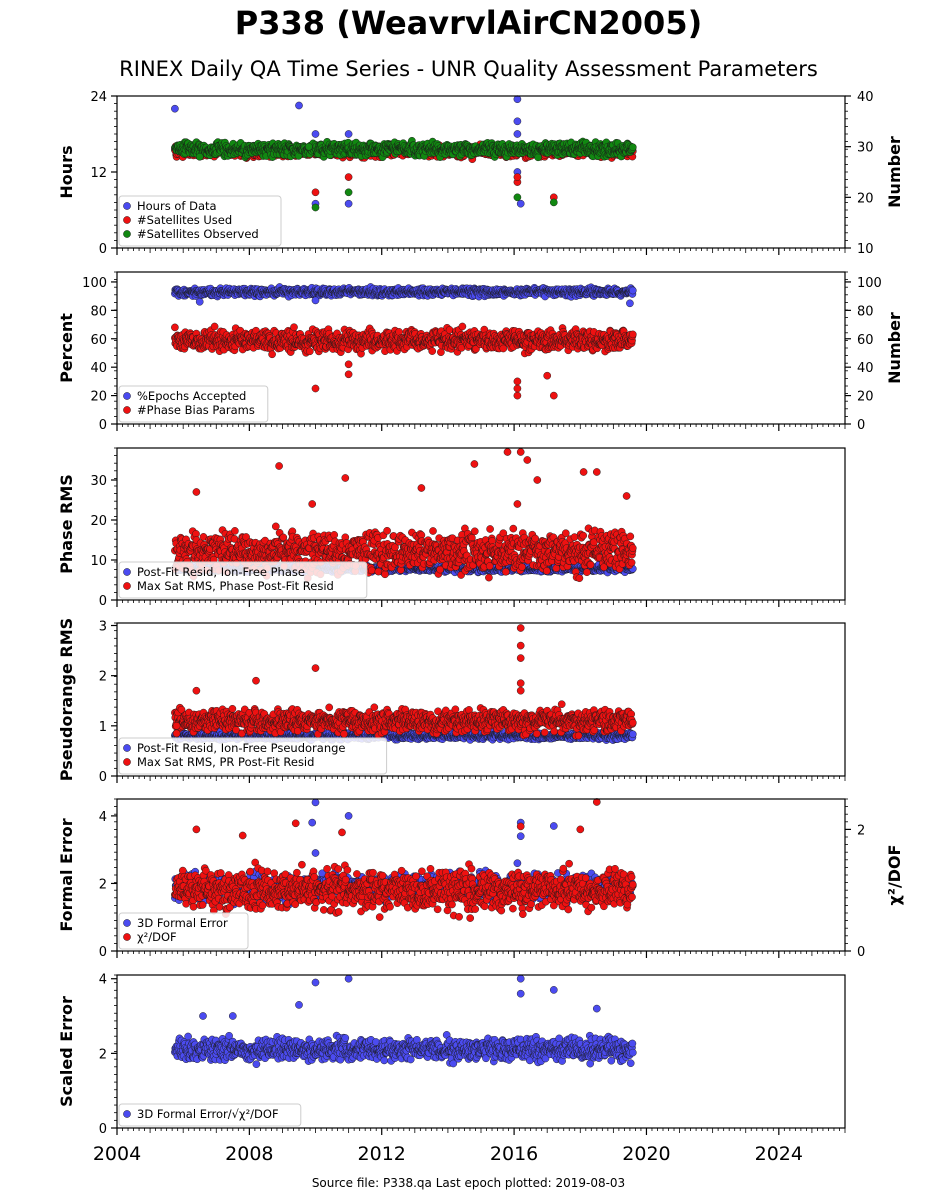 This screenshot has width=937, height=1200. I want to click on y-tick-label: 24, so click(98, 97).